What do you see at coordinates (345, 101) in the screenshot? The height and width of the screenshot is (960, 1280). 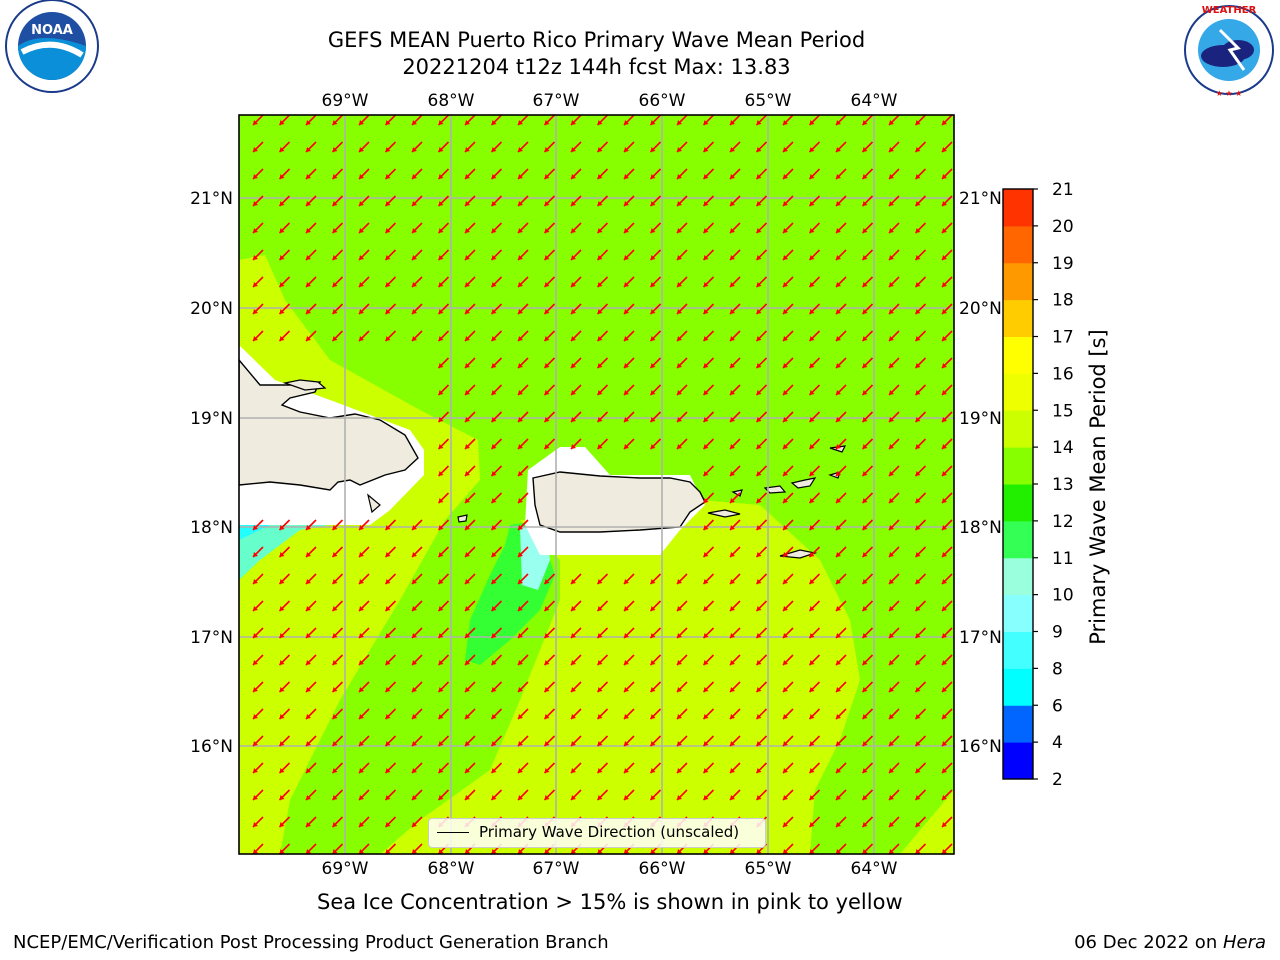 I see `lon-tick-top: 69°W` at bounding box center [345, 101].